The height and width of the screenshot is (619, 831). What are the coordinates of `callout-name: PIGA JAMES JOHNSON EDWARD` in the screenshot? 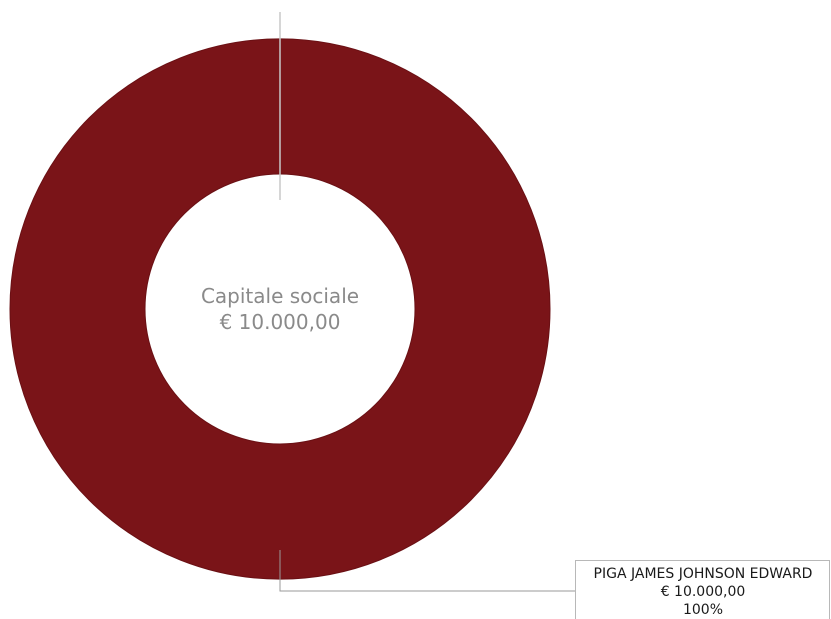 It's located at (703, 574).